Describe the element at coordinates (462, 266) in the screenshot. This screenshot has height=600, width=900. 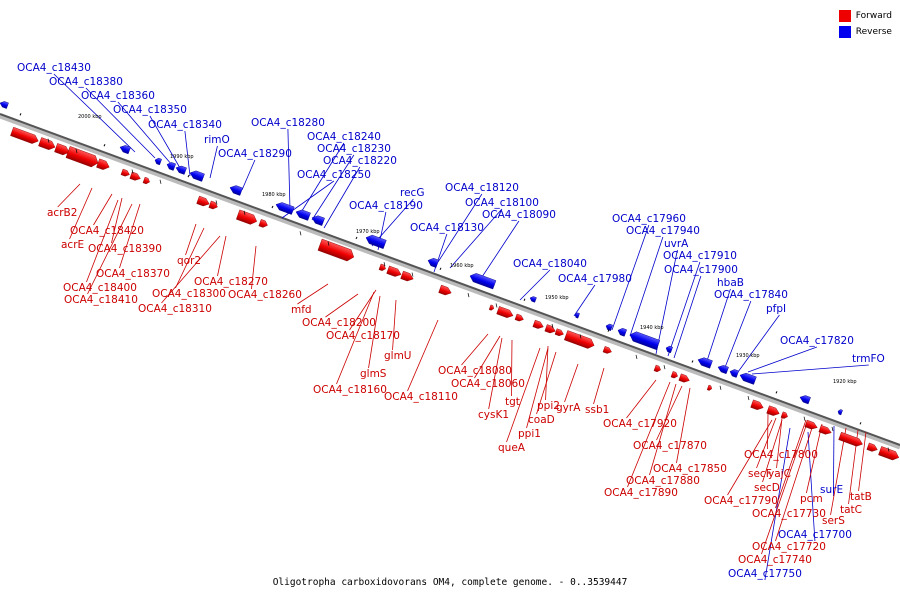
I see `scale-label: 1960 kbp` at that location.